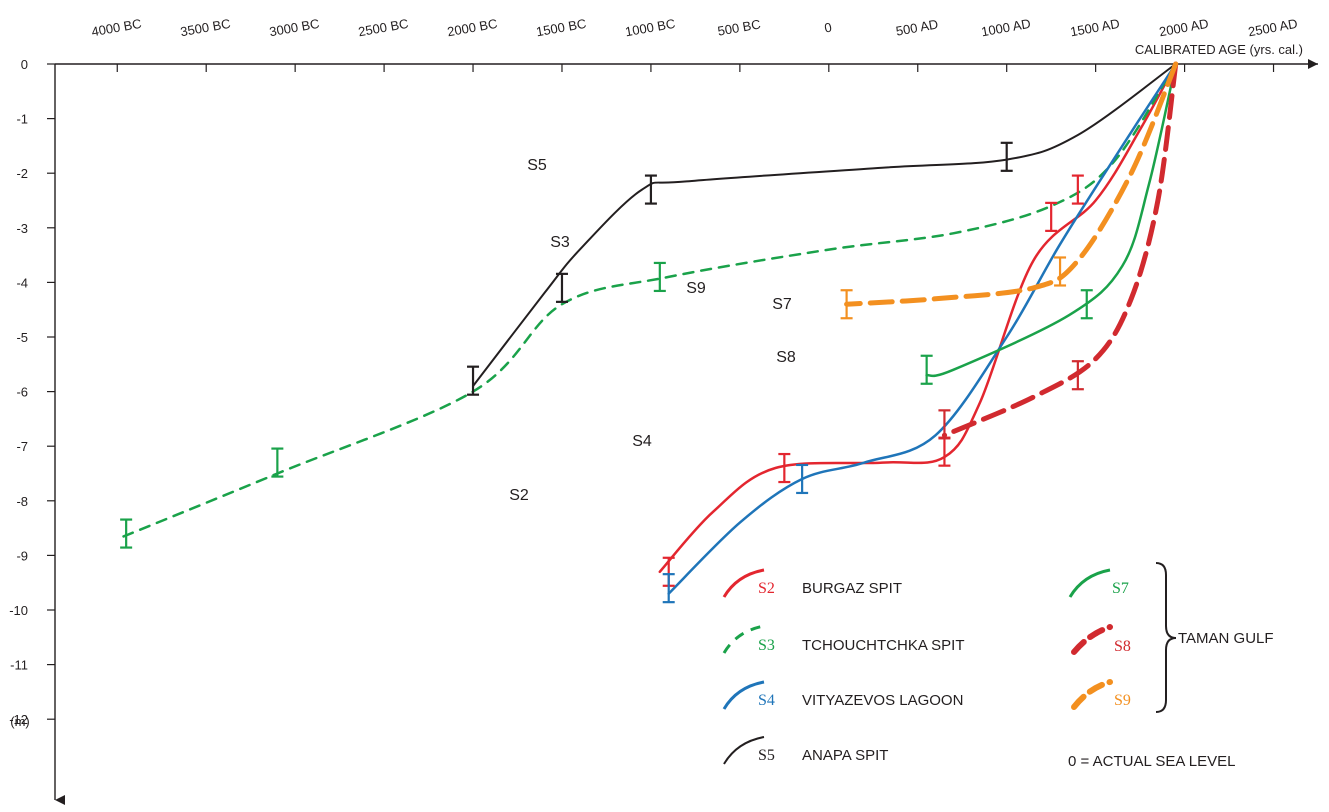 This screenshot has height=812, width=1329. Describe the element at coordinates (560, 242) in the screenshot. I see `series-label-s3: S3` at that location.